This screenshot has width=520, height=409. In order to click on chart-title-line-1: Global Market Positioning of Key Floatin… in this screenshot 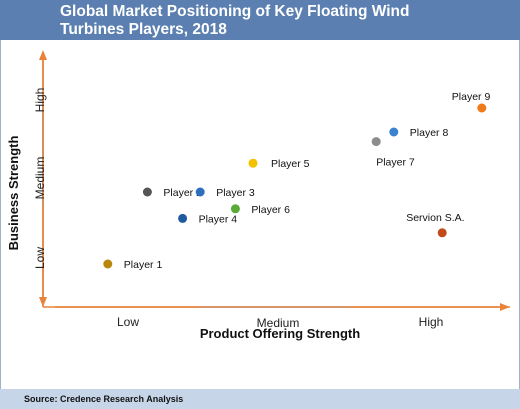, I will do `click(234, 11)`.